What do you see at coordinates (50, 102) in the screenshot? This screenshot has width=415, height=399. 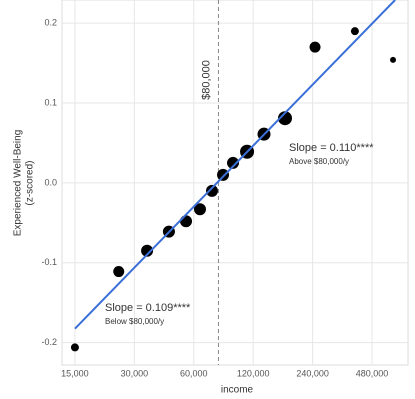 I see `y-tick-label: 0.1` at bounding box center [50, 102].